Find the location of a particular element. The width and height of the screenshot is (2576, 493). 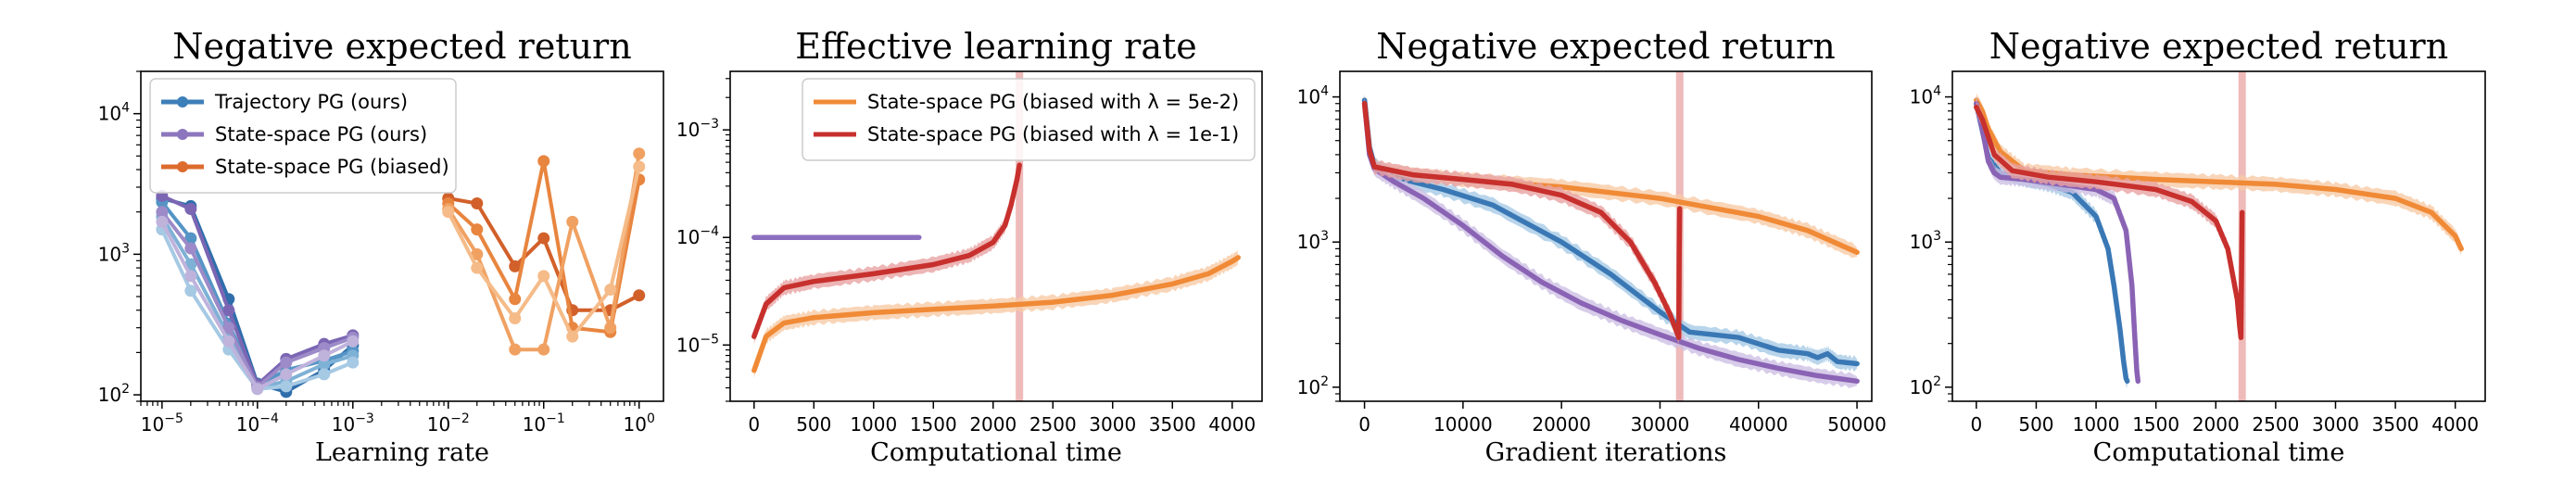

x-tick-label: 4000 is located at coordinates (1232, 424).